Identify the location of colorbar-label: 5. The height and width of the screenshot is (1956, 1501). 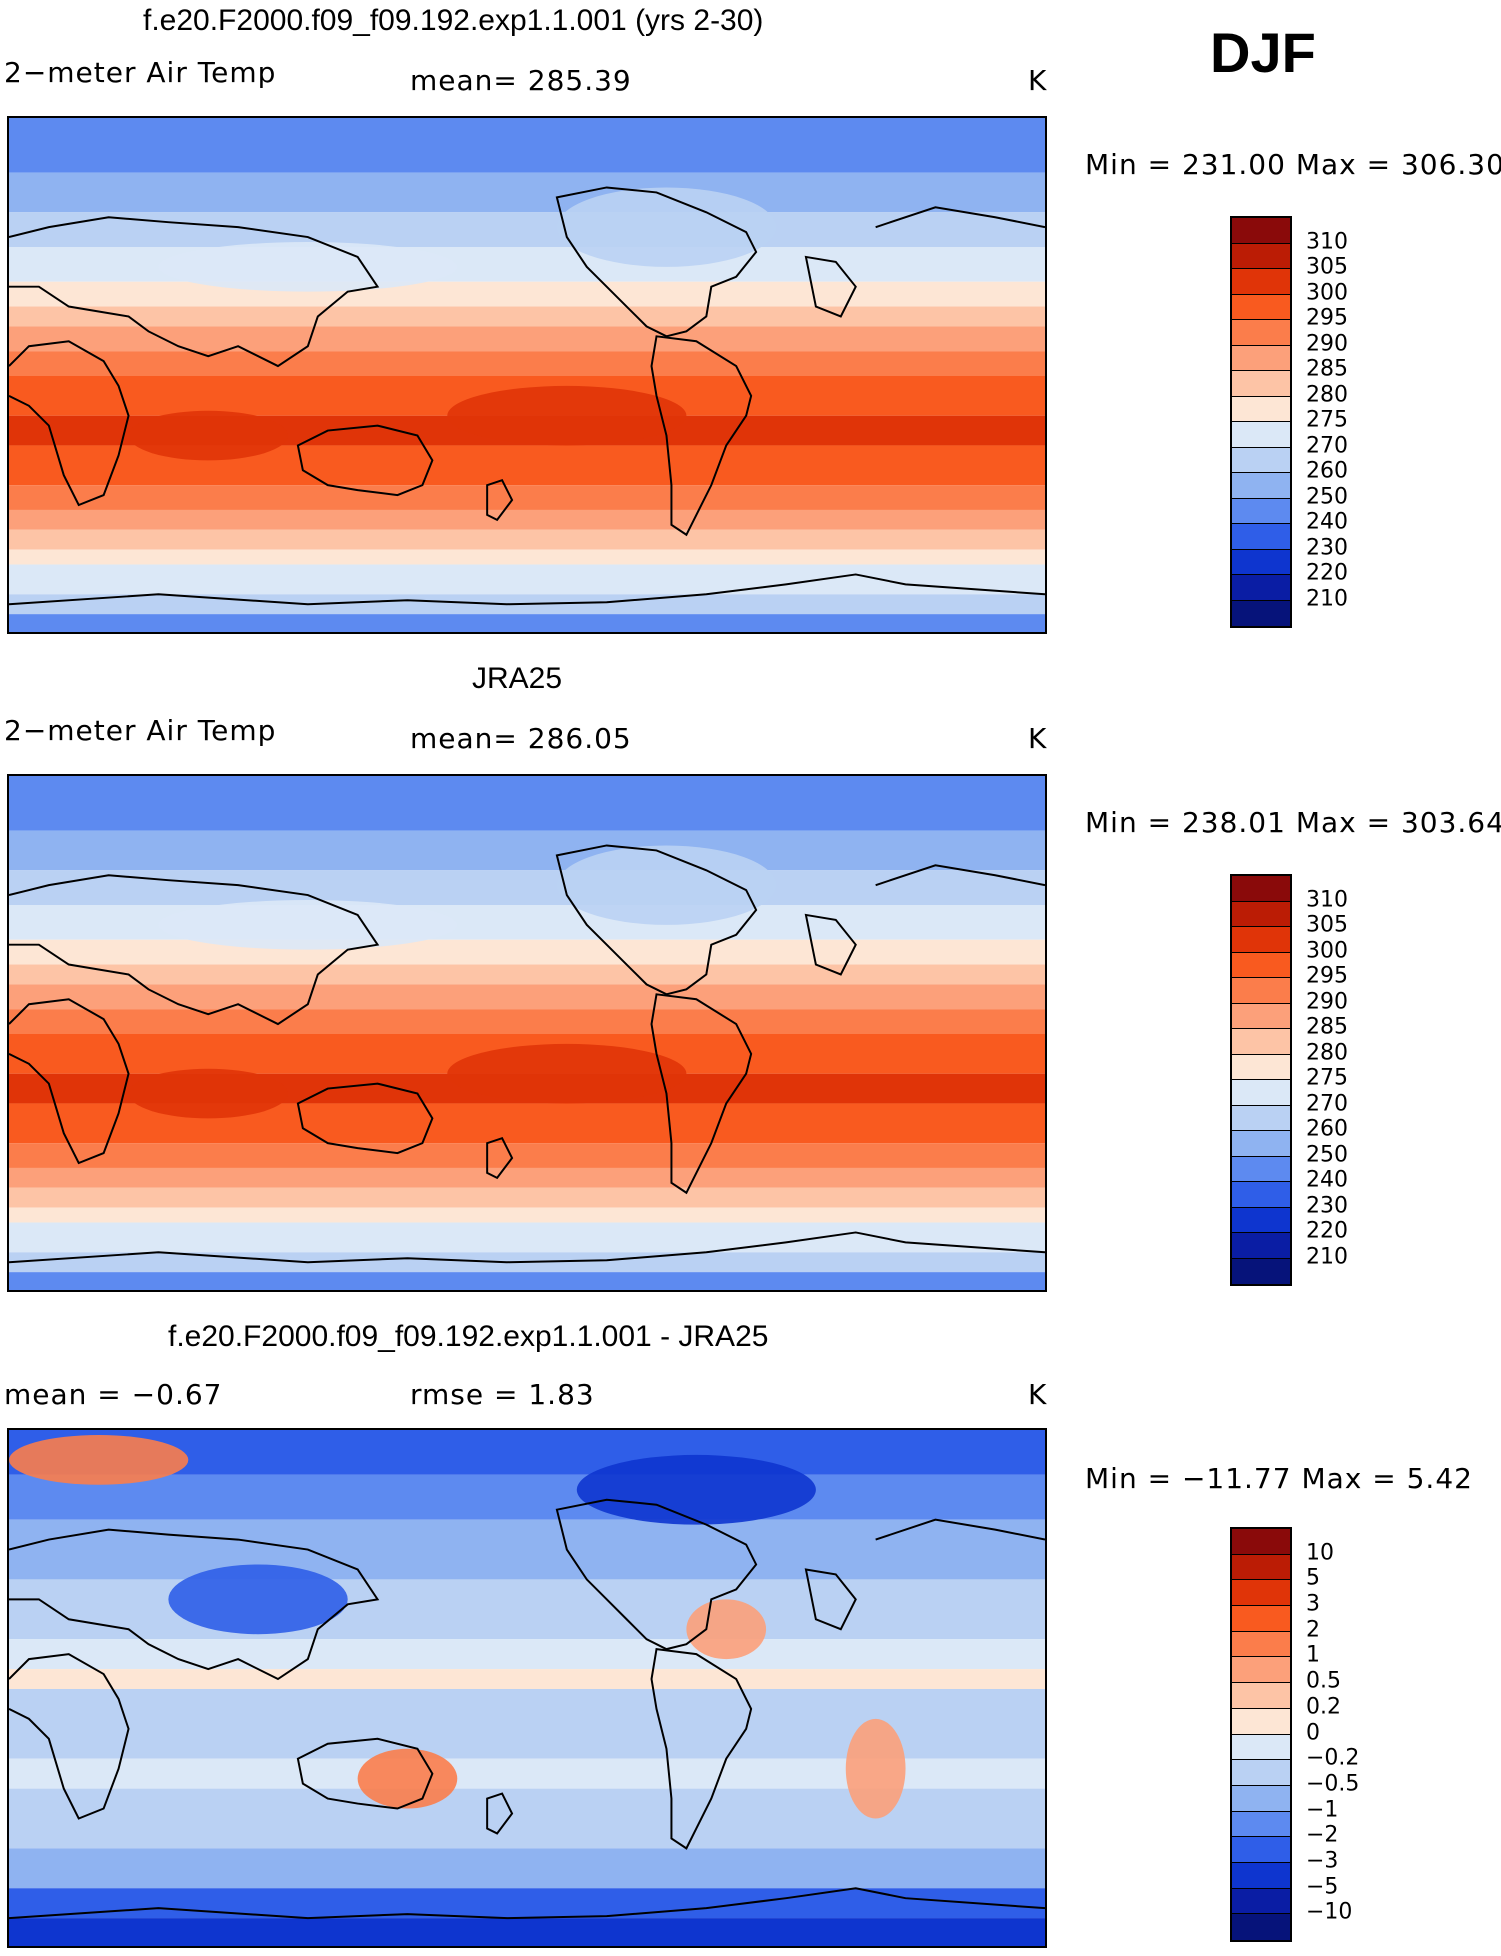
(1313, 1578).